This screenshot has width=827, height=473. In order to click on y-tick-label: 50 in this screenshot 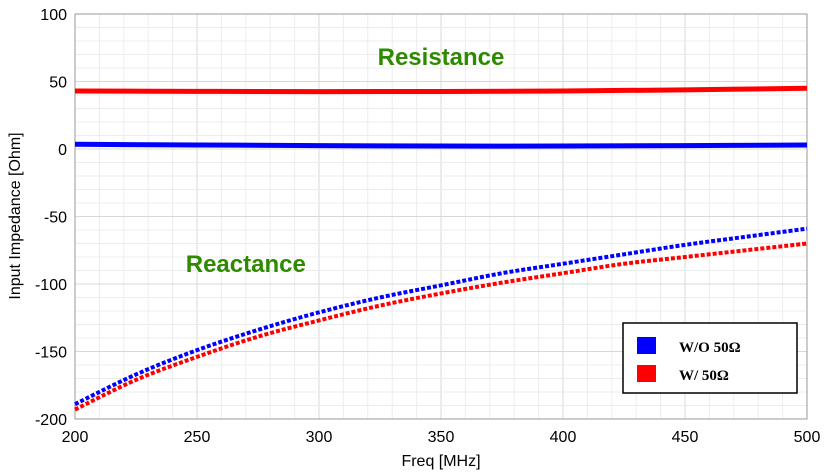, I will do `click(58, 83)`.